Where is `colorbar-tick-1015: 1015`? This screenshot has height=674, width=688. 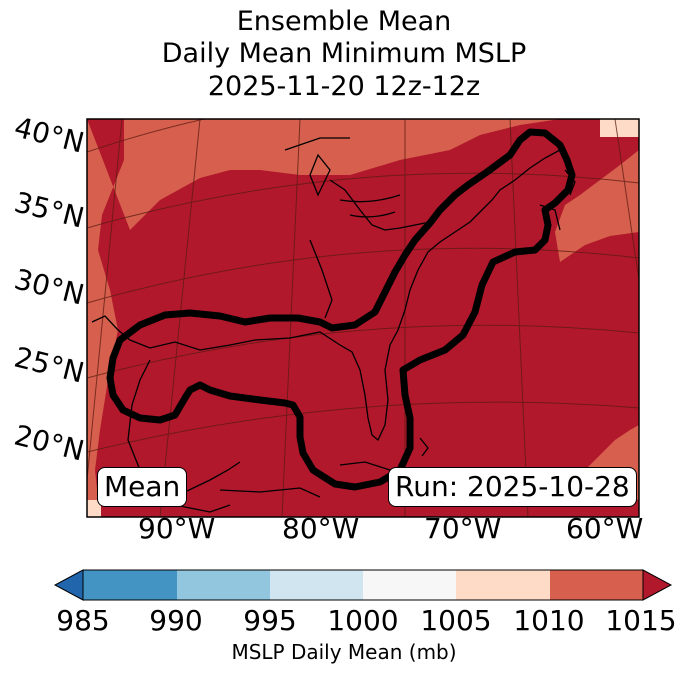 colorbar-tick-1015: 1015 is located at coordinates (641, 620).